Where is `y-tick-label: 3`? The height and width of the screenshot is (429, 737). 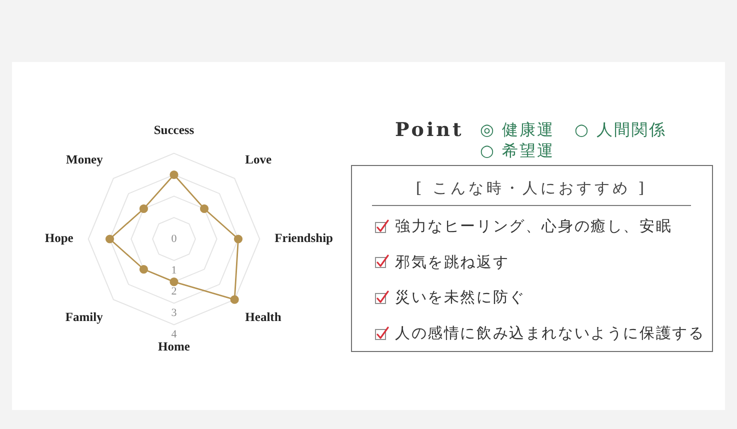
y-tick-label: 3 is located at coordinates (174, 313).